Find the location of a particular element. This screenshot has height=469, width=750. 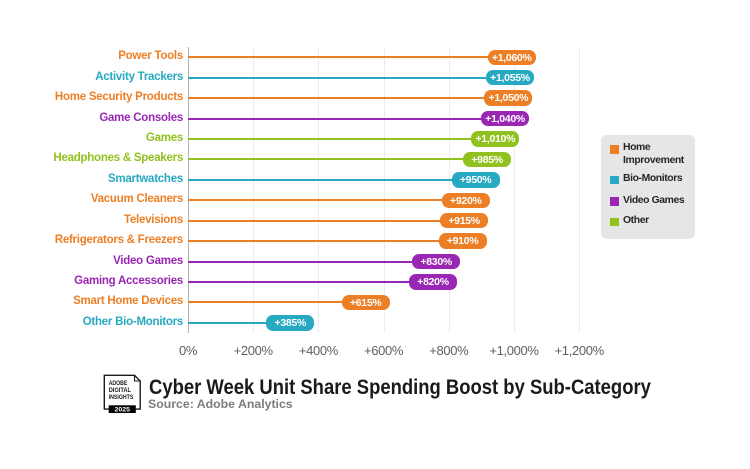

svg-text: 2025 is located at coordinates (123, 410).